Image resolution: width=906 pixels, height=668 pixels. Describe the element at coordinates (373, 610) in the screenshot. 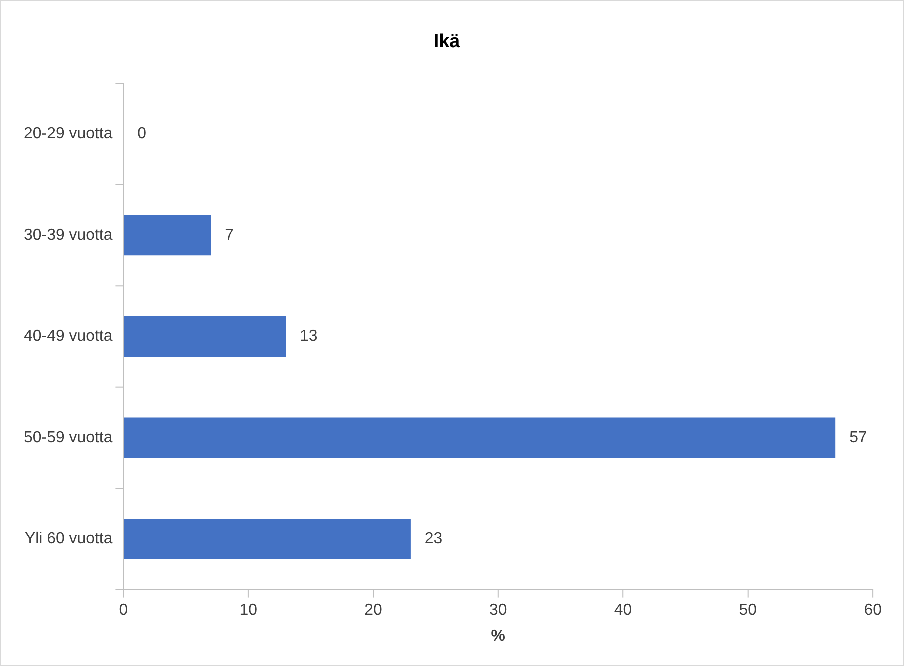

I see `x-tick-label: 20` at that location.